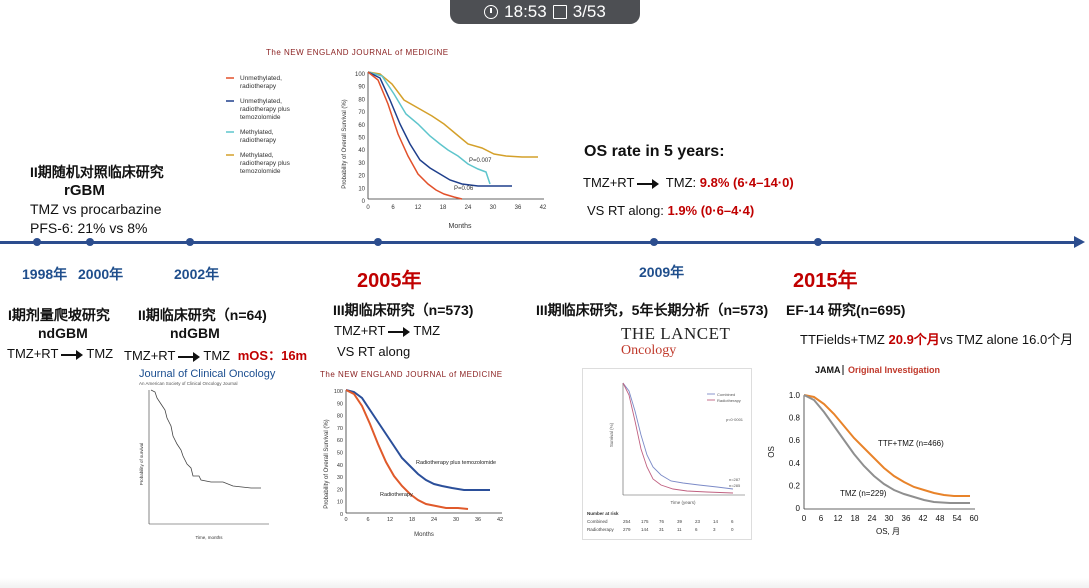 The image size is (1089, 588). What do you see at coordinates (680, 521) in the screenshot?
I see `lancet-risk-cell: 39` at bounding box center [680, 521].